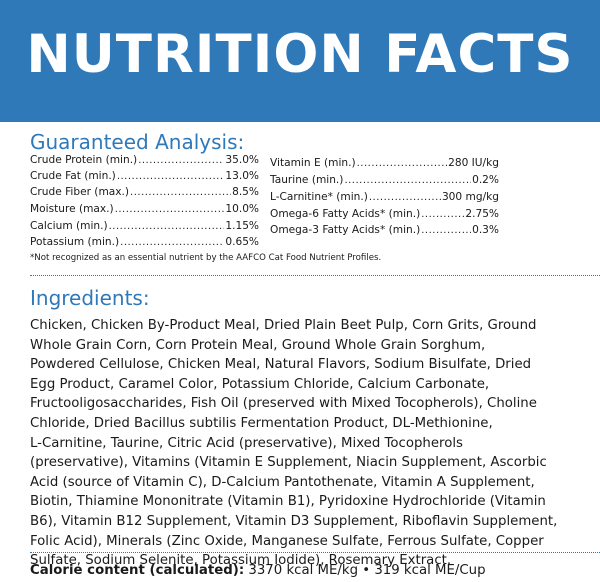  I want to click on analysis-row: Crude Protein (min.) 35.0%, so click(144, 160).